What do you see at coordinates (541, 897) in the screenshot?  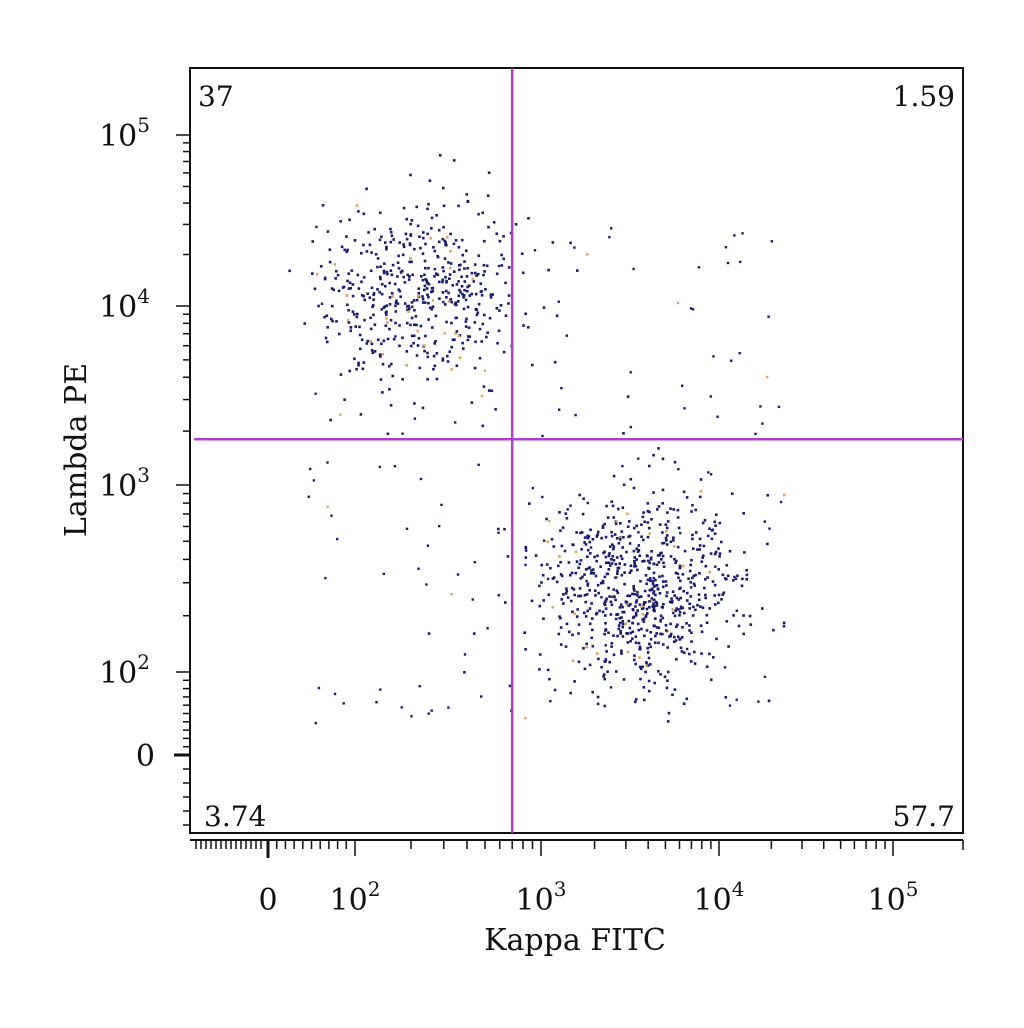 I see `x-tick-label: 103` at bounding box center [541, 897].